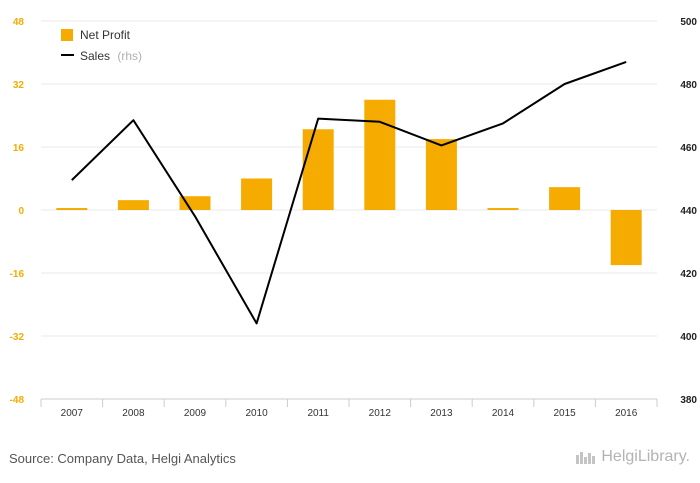  I want to click on legend-sales-label: Sales (rhs), so click(111, 56).